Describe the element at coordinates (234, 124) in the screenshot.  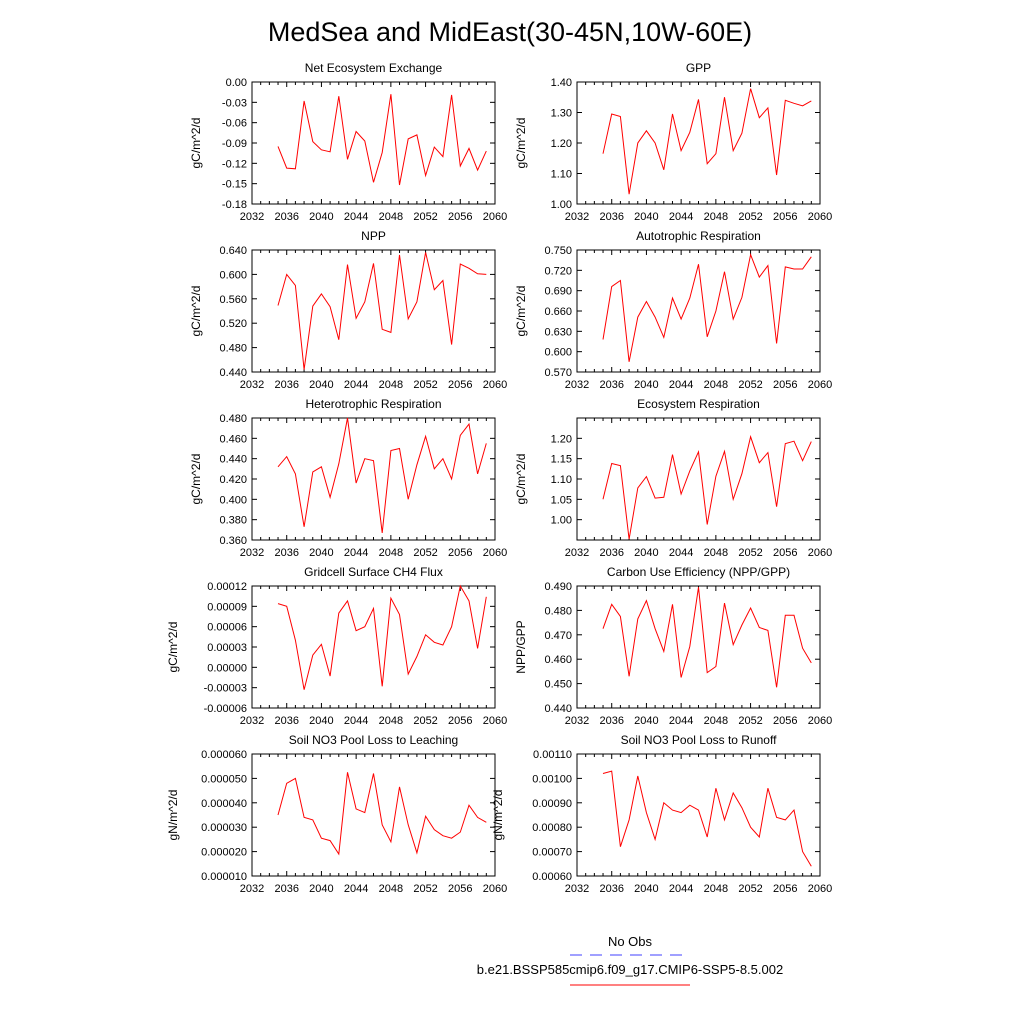
I see `y-tick-label: -0.06` at that location.